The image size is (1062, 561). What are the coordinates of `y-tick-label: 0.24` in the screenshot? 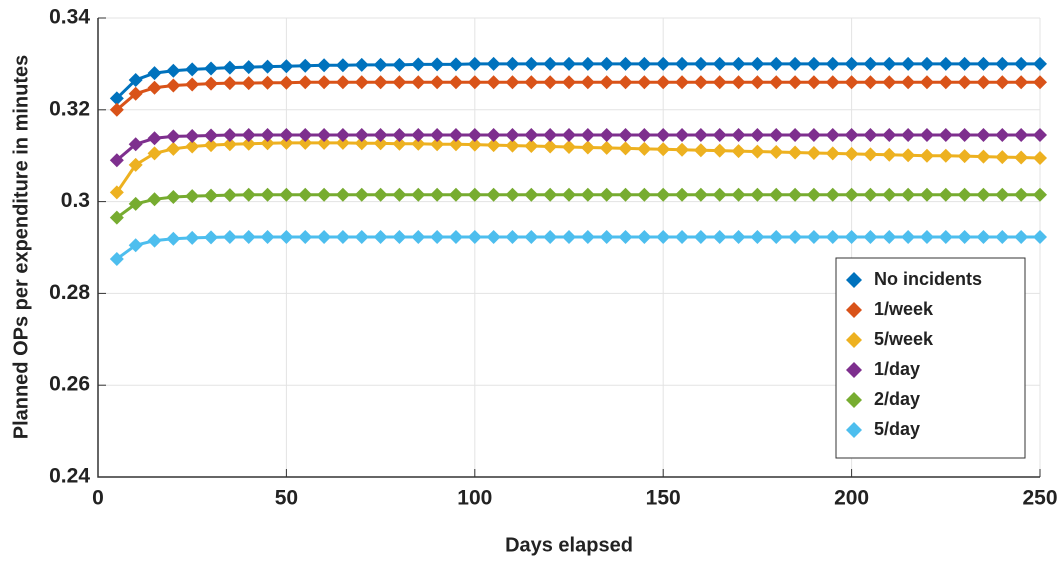 It's located at (69, 476).